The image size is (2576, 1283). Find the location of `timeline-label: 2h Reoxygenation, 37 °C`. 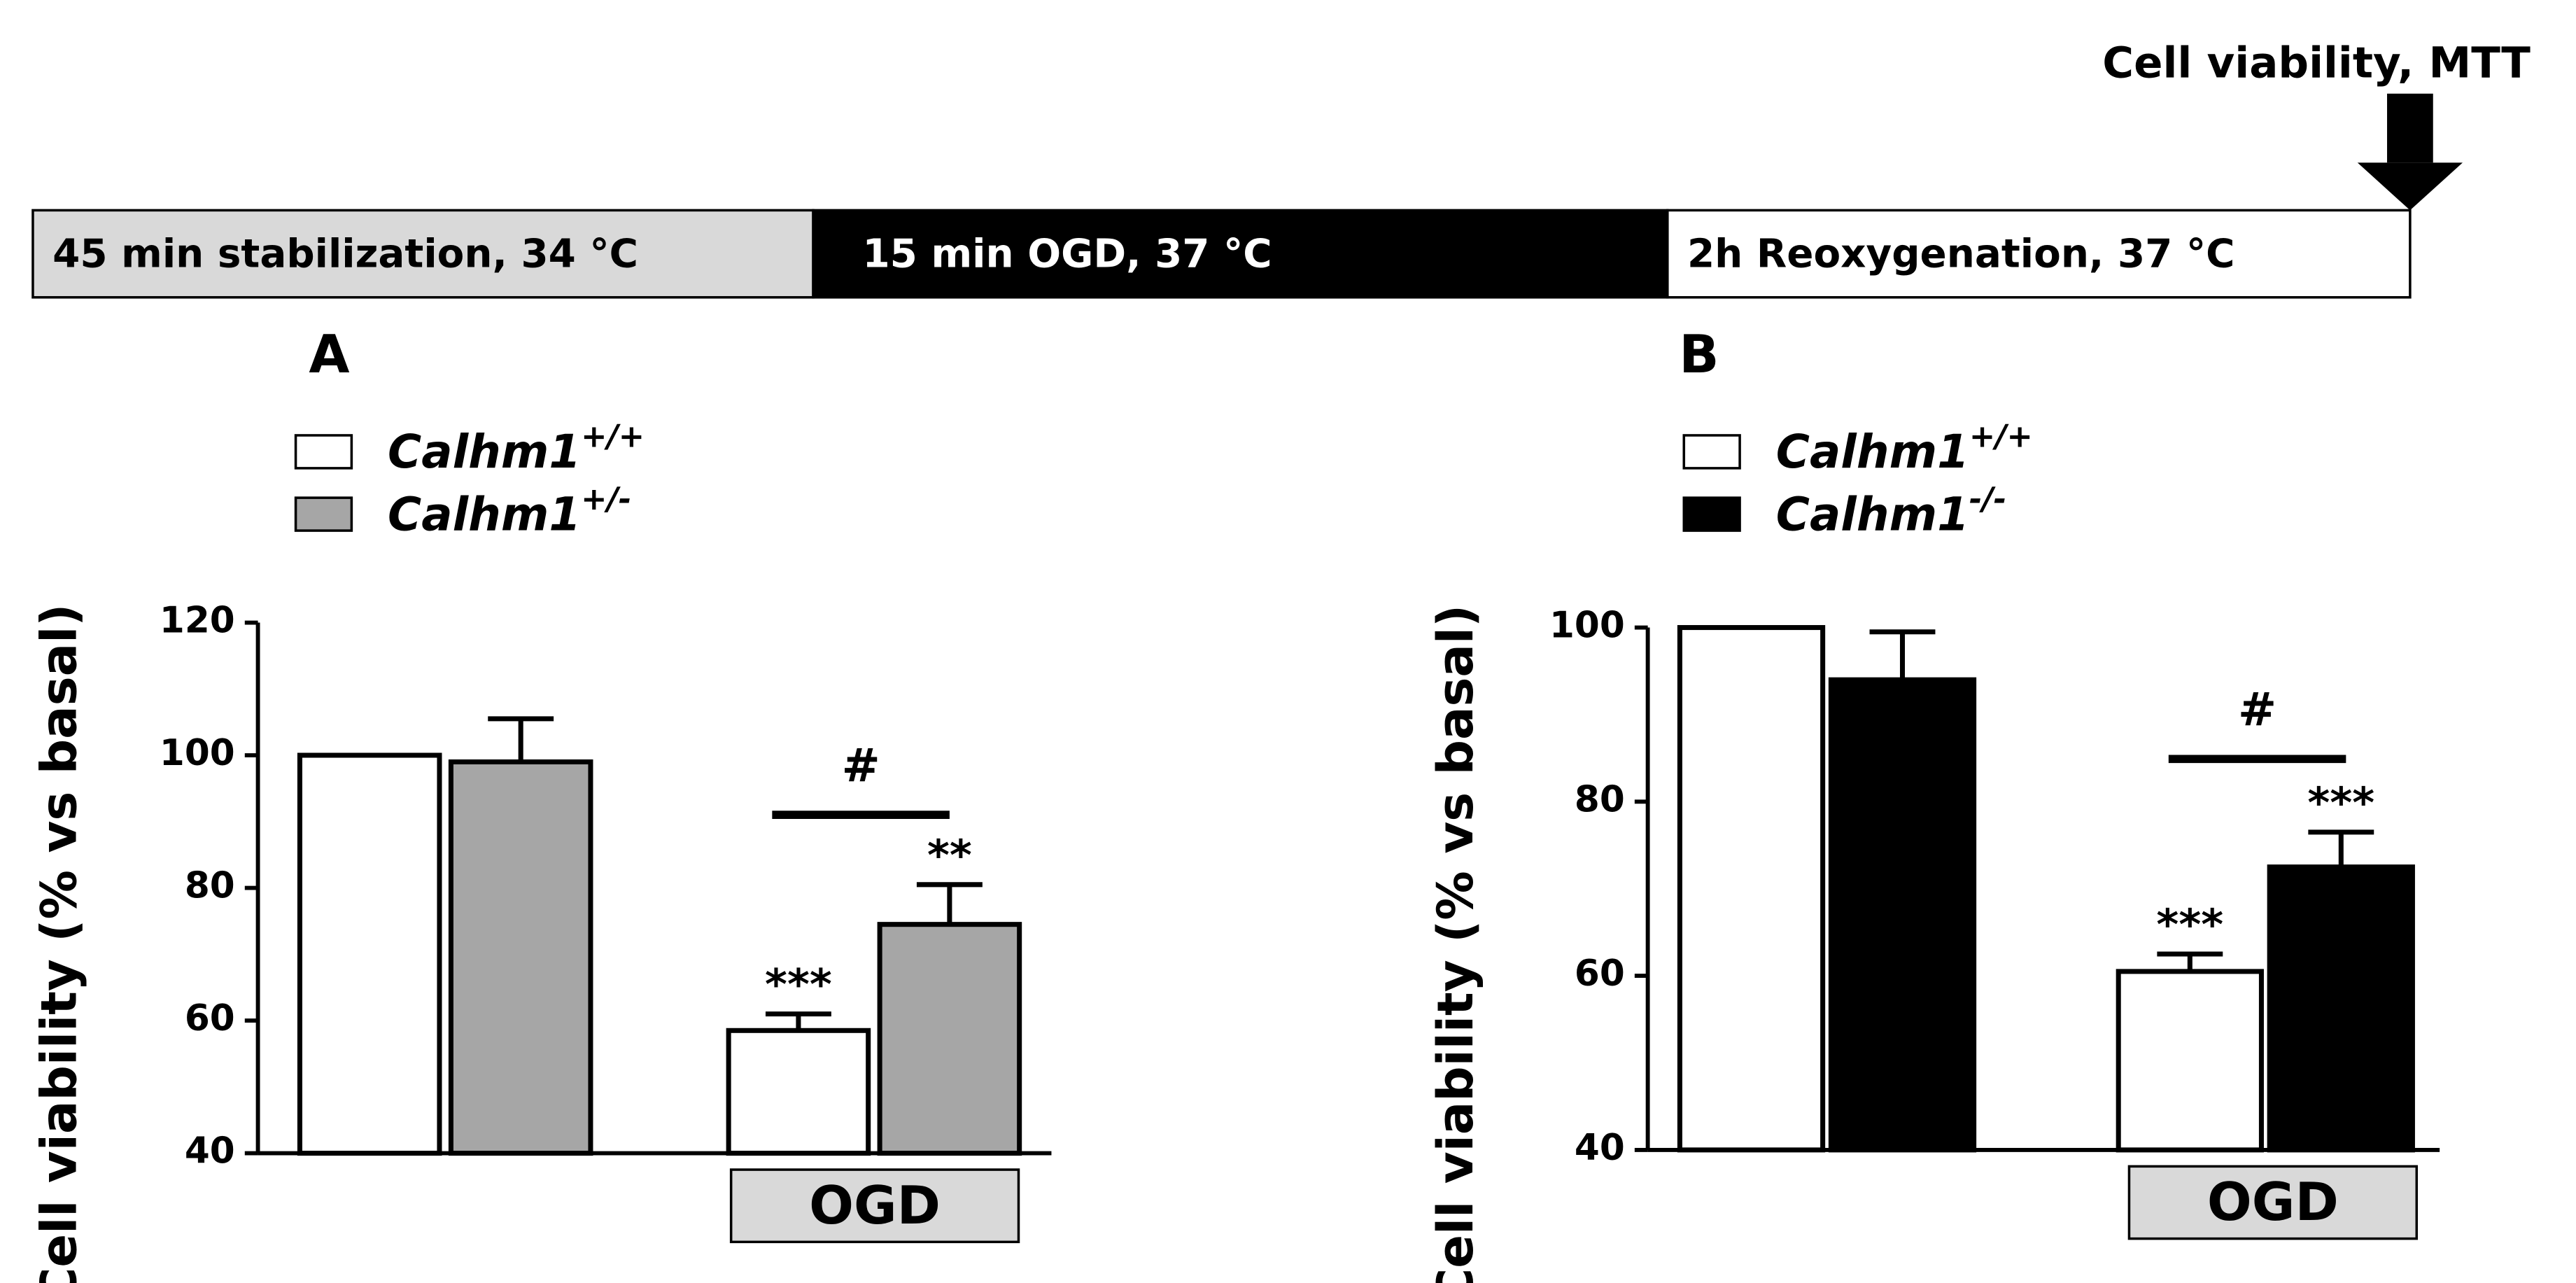

timeline-label: 2h Reoxygenation, 37 °C is located at coordinates (1961, 255).